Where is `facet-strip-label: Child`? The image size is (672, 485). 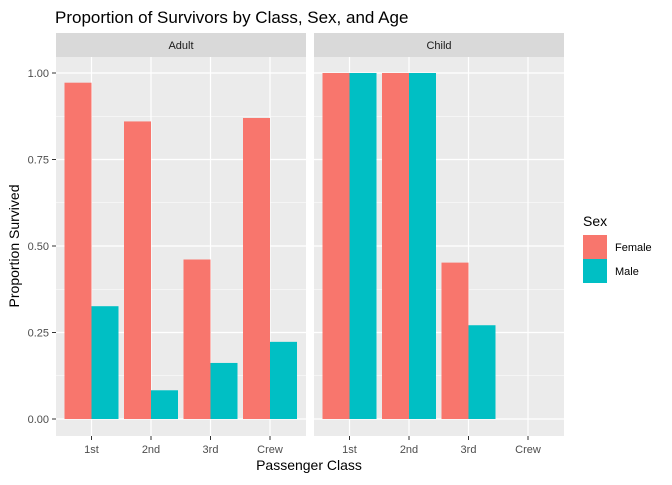
facet-strip-label: Child is located at coordinates (438, 46).